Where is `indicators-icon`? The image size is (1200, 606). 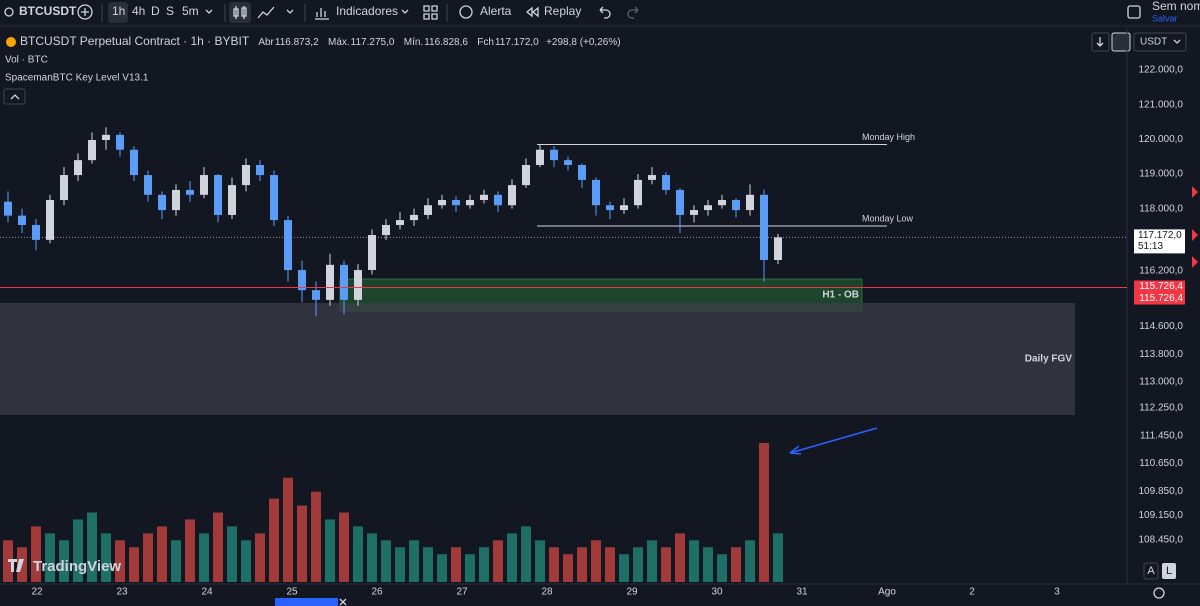 indicators-icon is located at coordinates (322, 14).